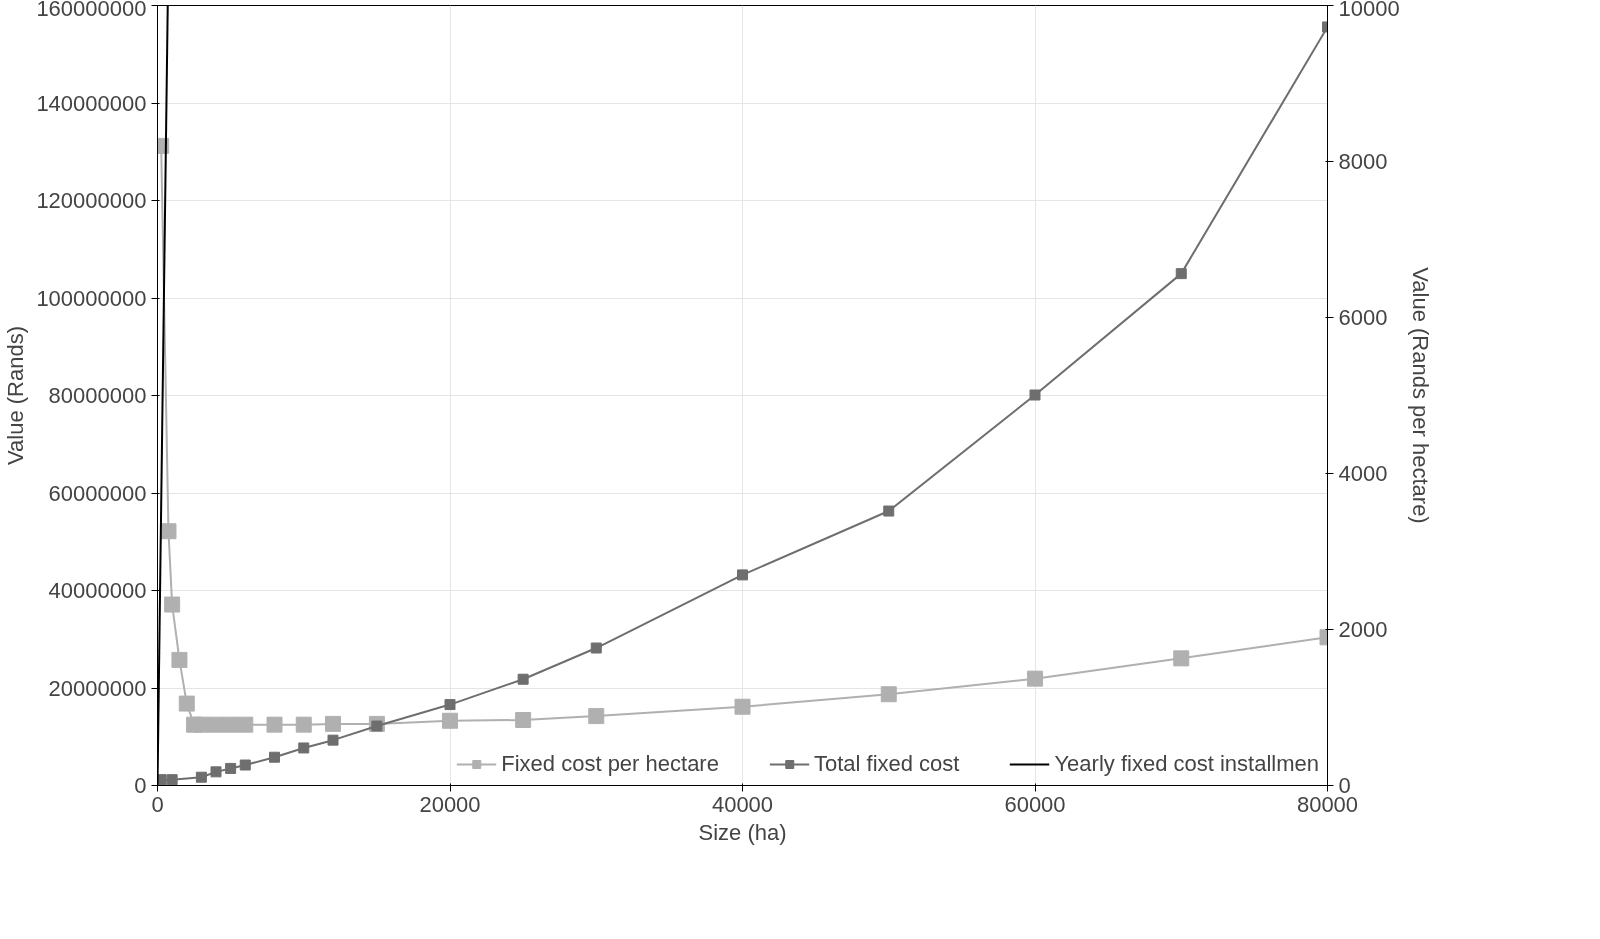  Describe the element at coordinates (742, 804) in the screenshot. I see `x-tick-label: 40000` at that location.